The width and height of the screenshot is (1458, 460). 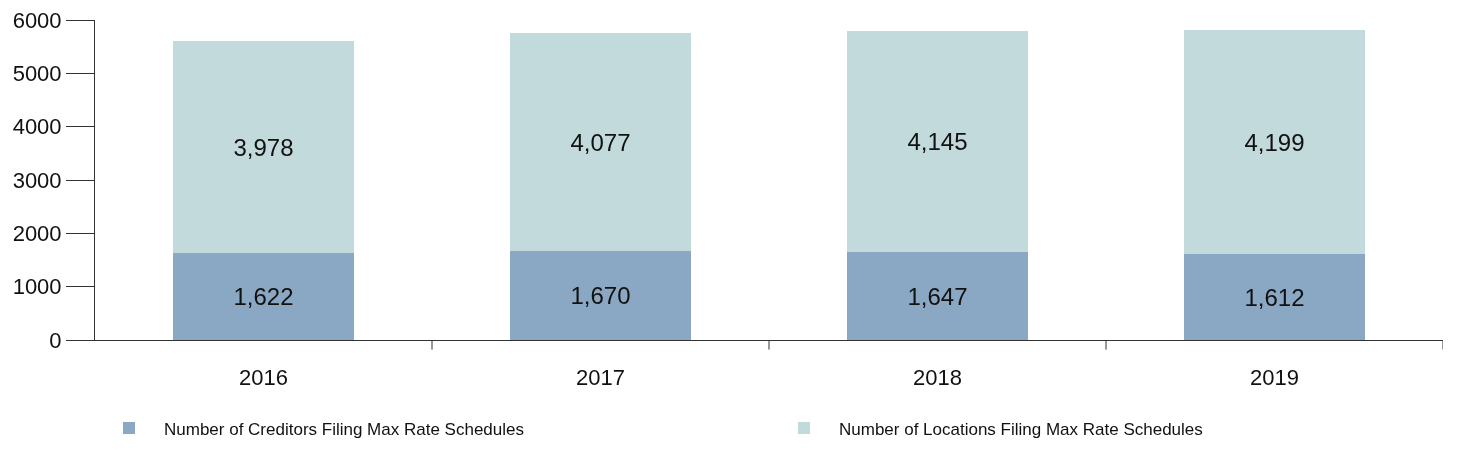 I want to click on data-label: 1,612, so click(x=1274, y=297).